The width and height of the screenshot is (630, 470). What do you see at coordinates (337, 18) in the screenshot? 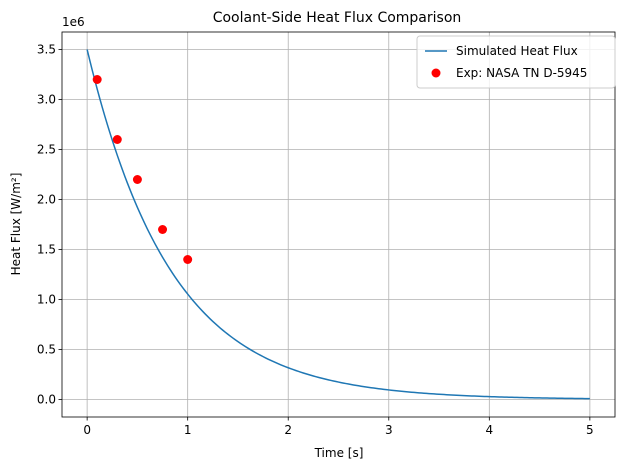
I see `chart-title: Coolant-Side Heat Flux Comparison` at bounding box center [337, 18].